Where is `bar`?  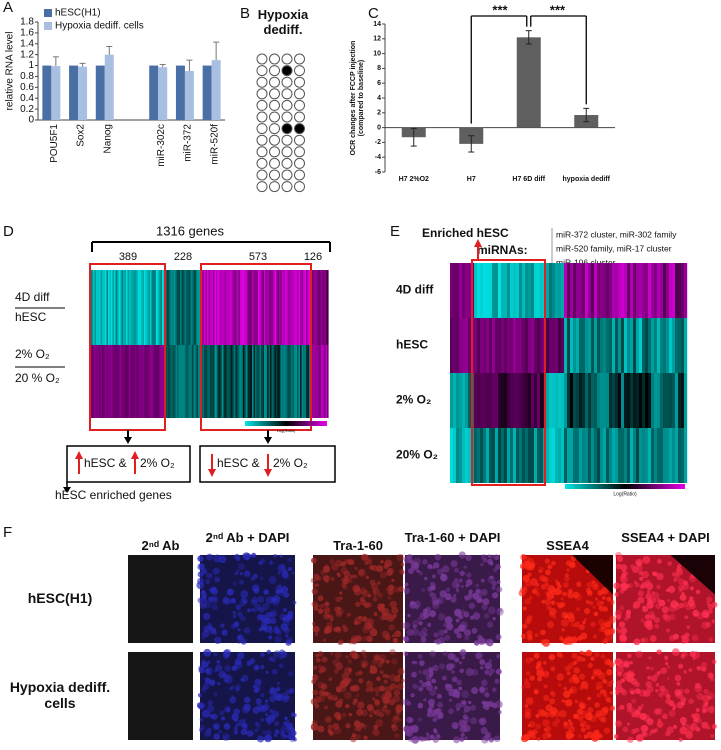
bar is located at coordinates (74, 92).